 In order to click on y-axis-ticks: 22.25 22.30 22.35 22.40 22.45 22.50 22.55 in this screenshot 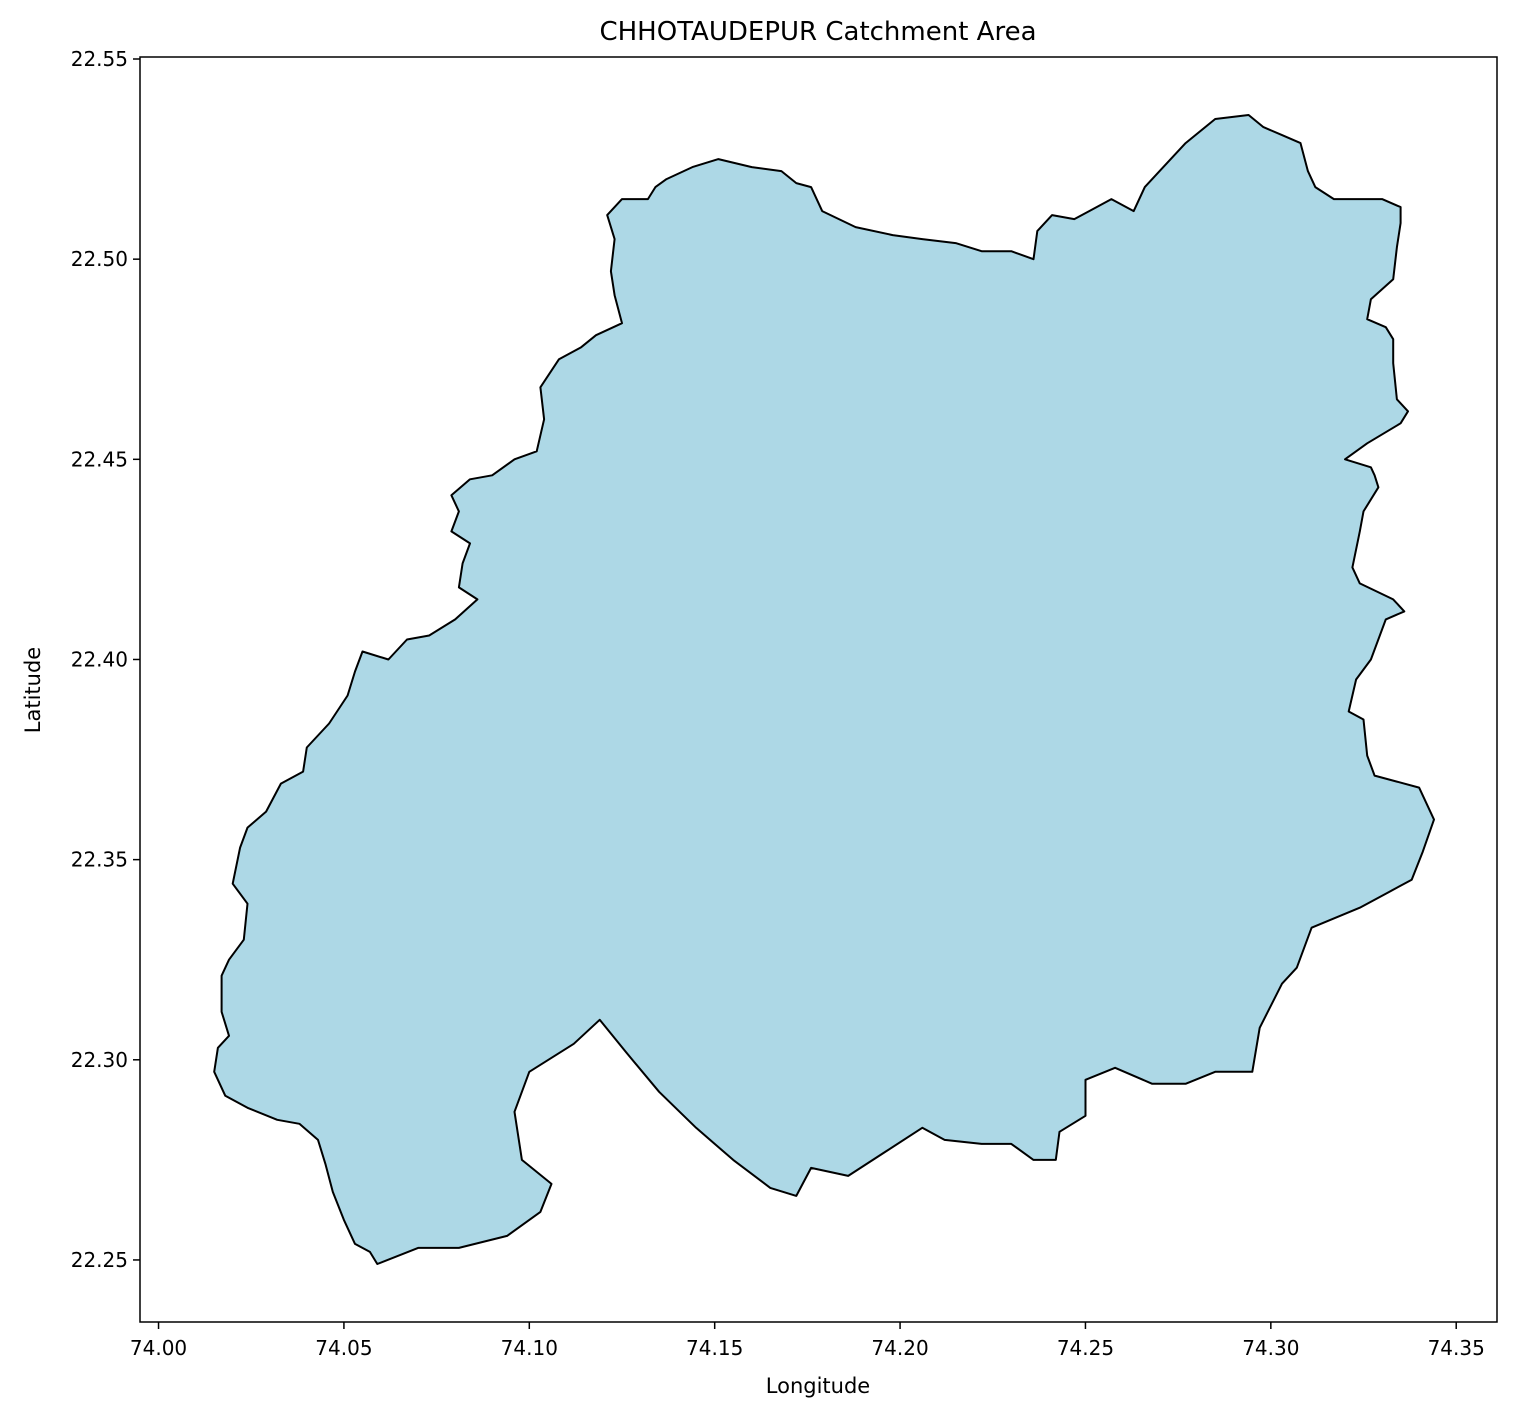, I will do `click(105, 659)`.